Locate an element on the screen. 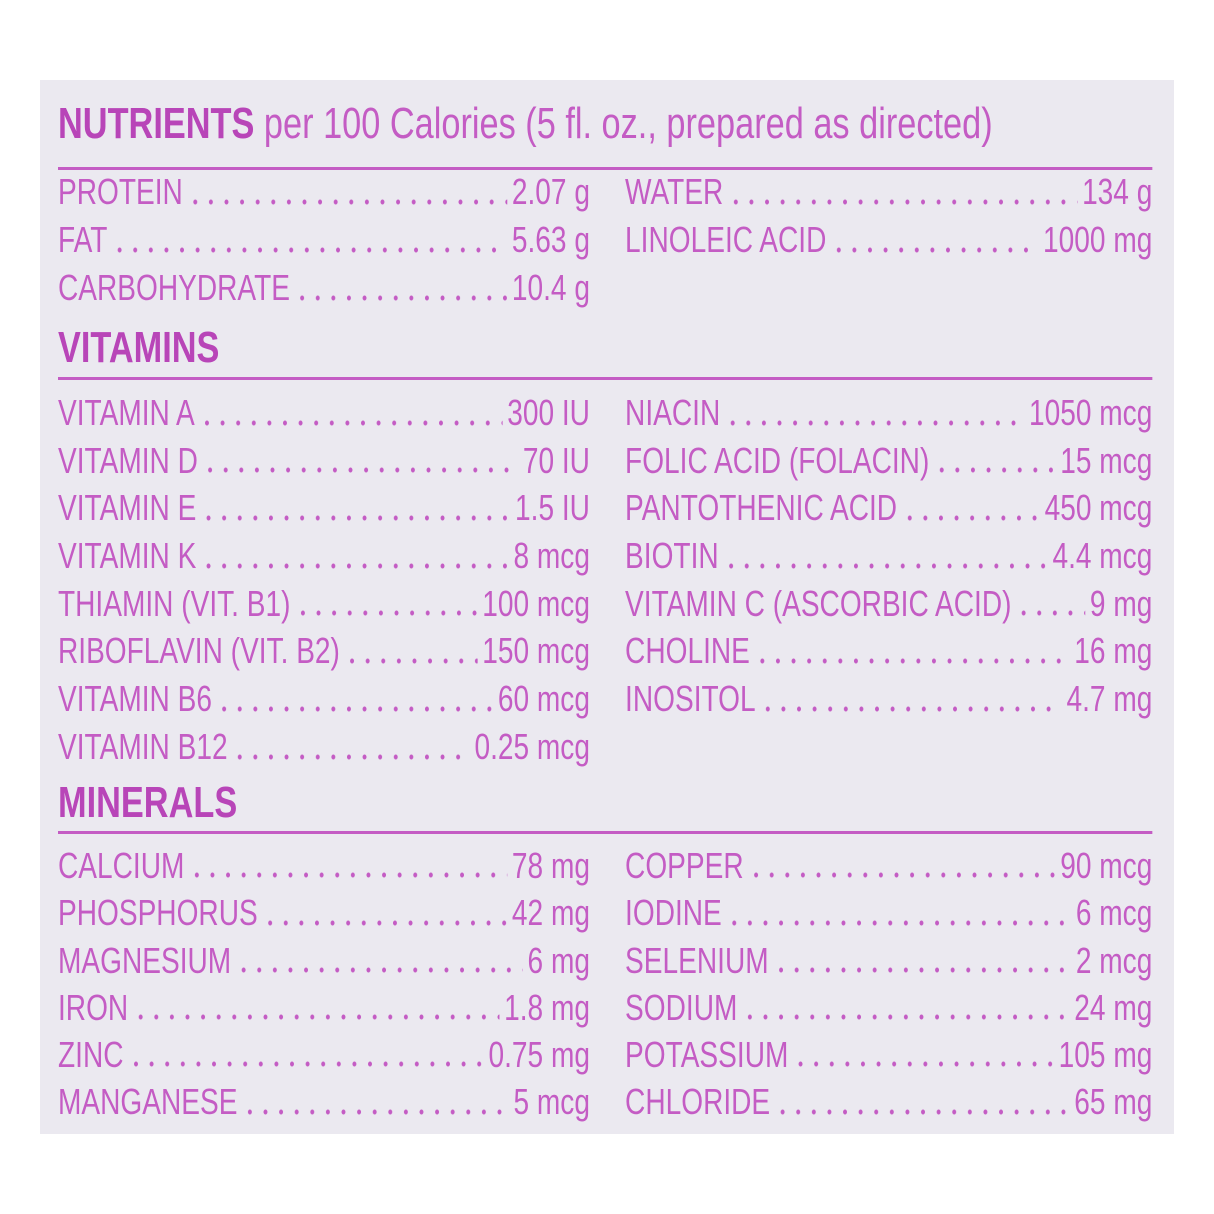 This screenshot has height=1214, width=1214. nutrient-value: 134 g is located at coordinates (1117, 191).